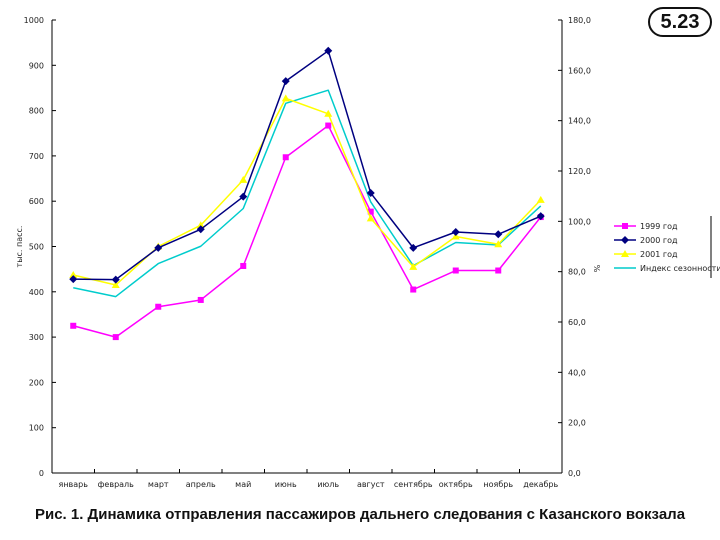 The width and height of the screenshot is (720, 540). Describe the element at coordinates (456, 484) in the screenshot. I see `x-axis-tick-label: октябрь` at that location.